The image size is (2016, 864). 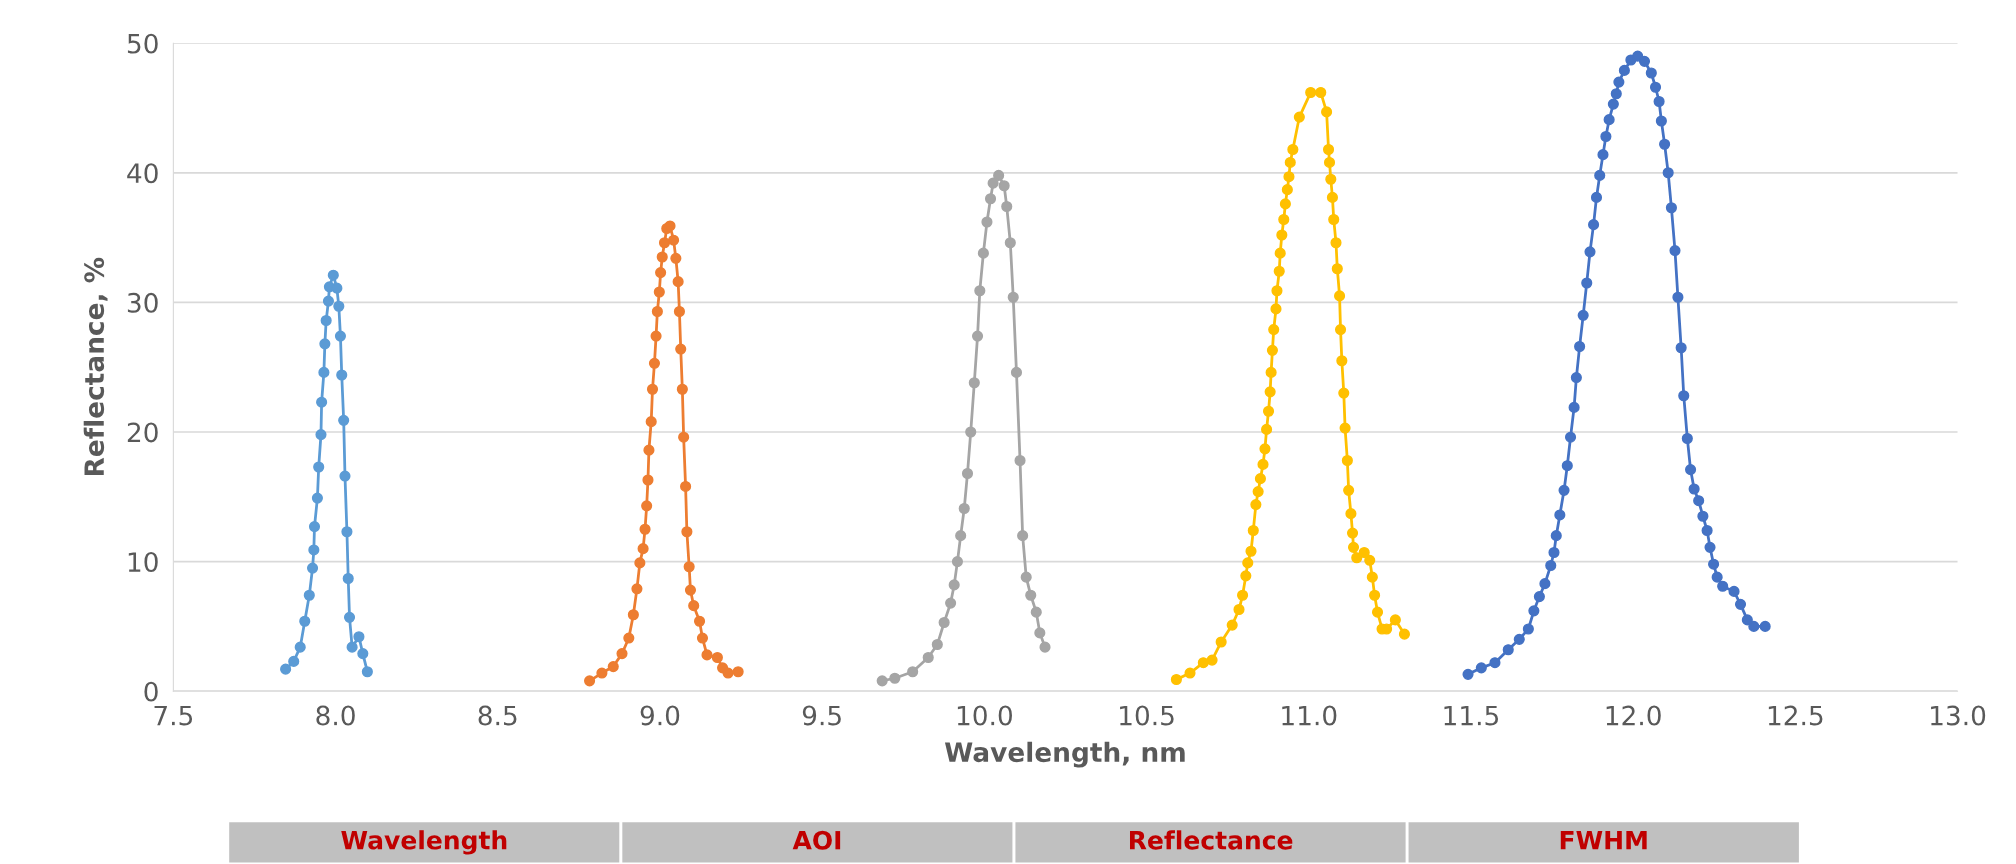 What do you see at coordinates (151, 691) in the screenshot?
I see `y-tick-label: 0` at bounding box center [151, 691].